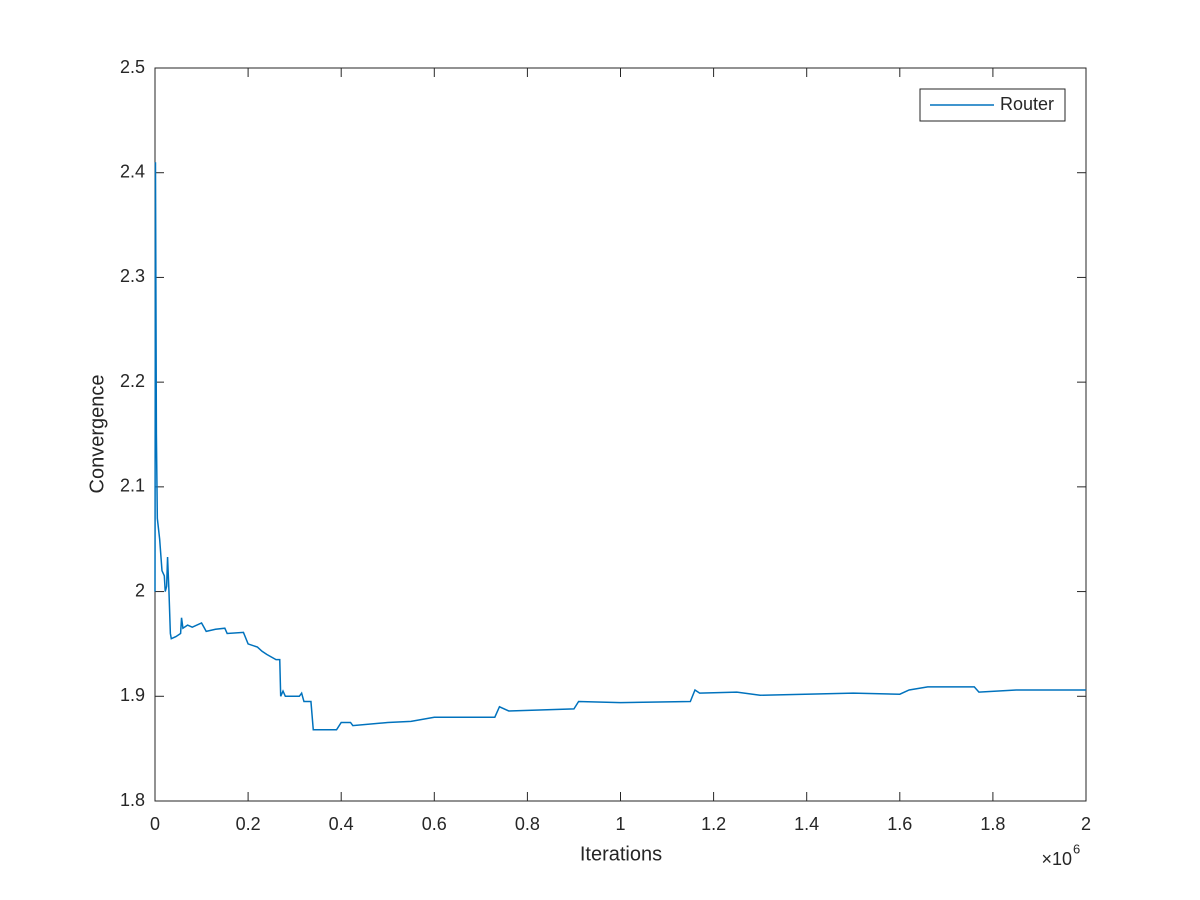 Image resolution: width=1200 pixels, height=900 pixels. Describe the element at coordinates (132, 171) in the screenshot. I see `y-tick-label: 2.4` at that location.